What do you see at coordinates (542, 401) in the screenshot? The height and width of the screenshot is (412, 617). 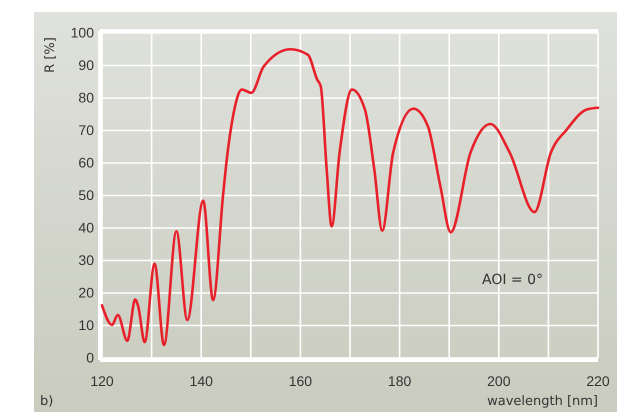 I see `x-axis-title: wavelength [nm]` at bounding box center [542, 401].